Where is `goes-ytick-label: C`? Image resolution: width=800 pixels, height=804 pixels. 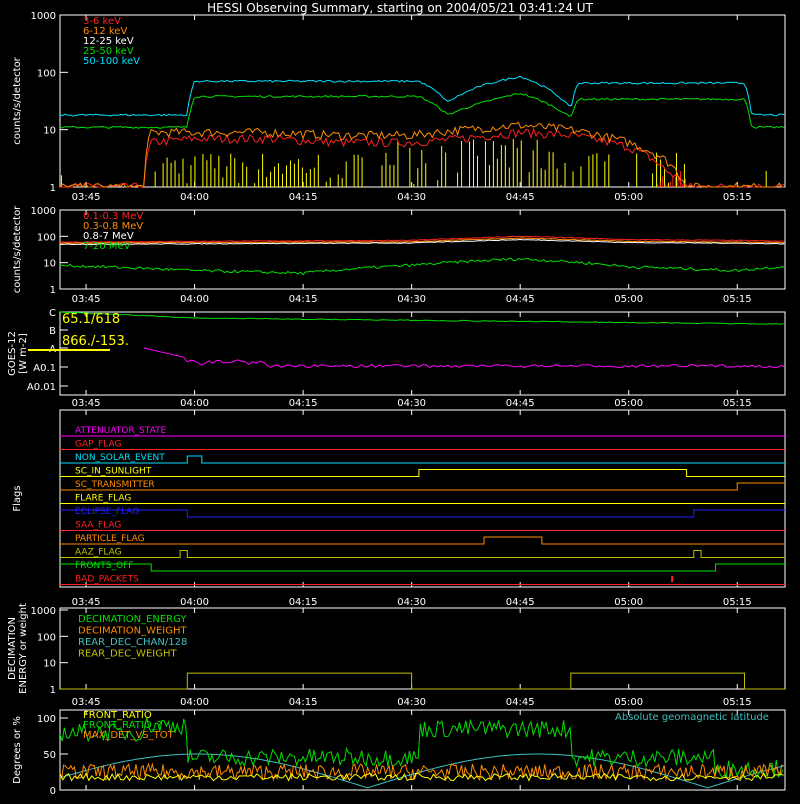
goes-ytick-label: C is located at coordinates (52, 313).